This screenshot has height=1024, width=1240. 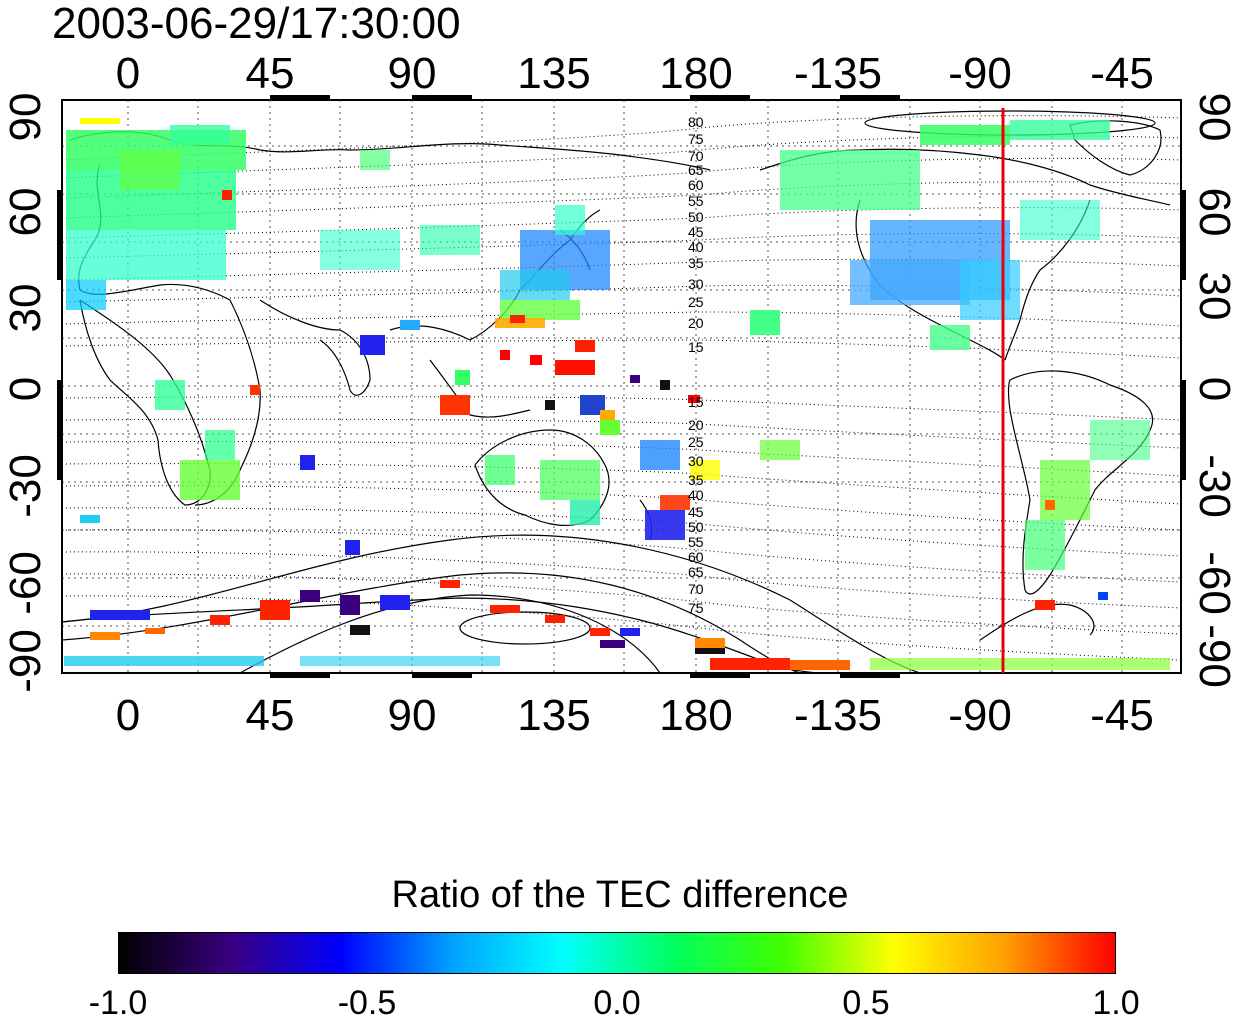 What do you see at coordinates (635, 73) in the screenshot?
I see `top-axis-labels: 0 45 90 135 180 -135 -90 -45` at bounding box center [635, 73].